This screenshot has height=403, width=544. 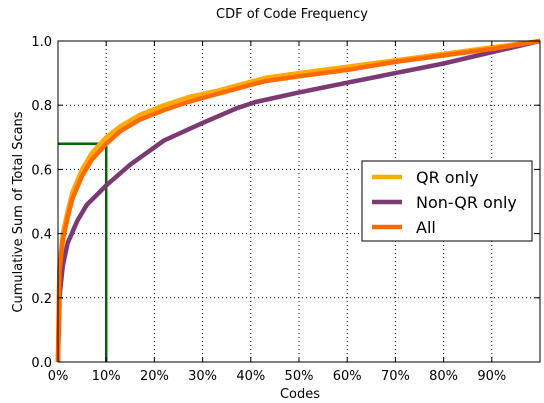 I want to click on legend-label-0: QR only, so click(x=447, y=177).